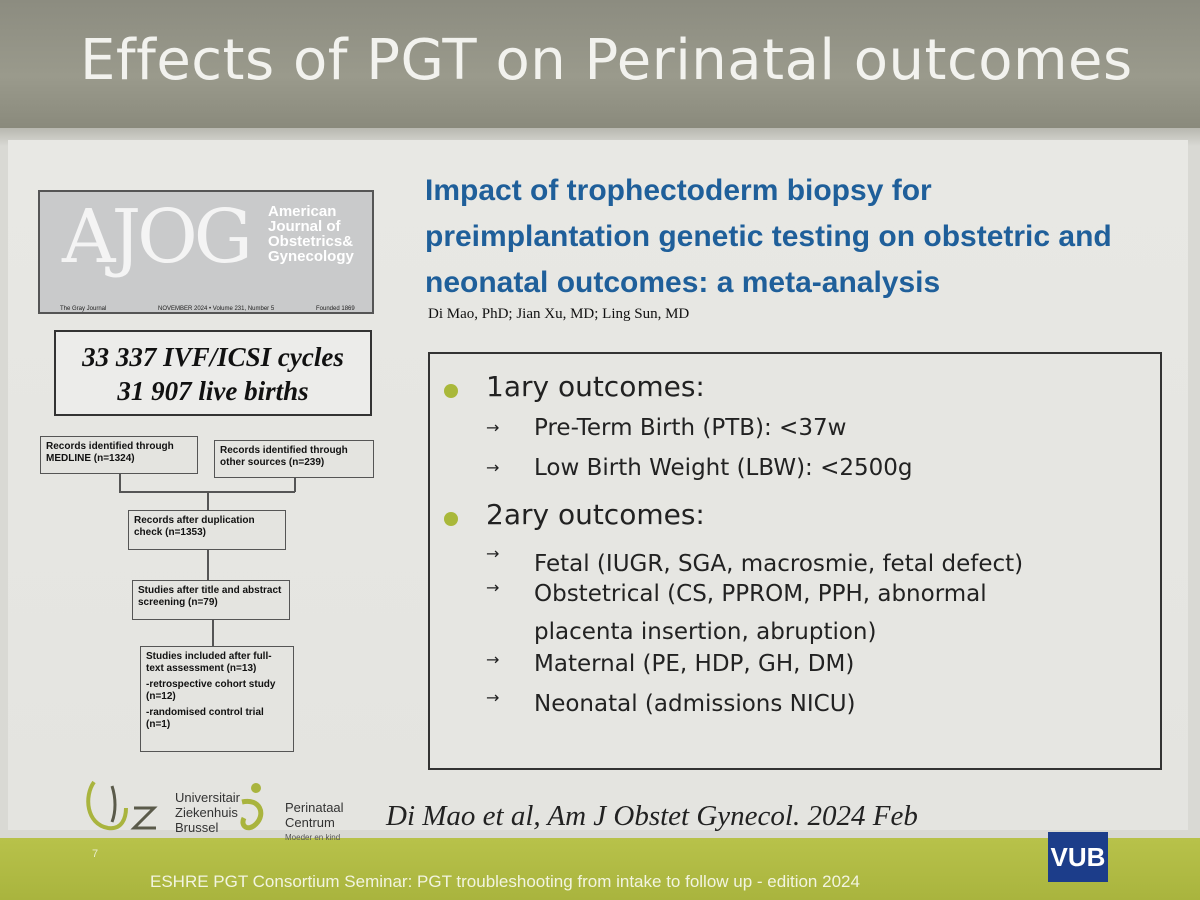 The image size is (1200, 900). I want to click on uz-name-line: Brussel, so click(197, 827).